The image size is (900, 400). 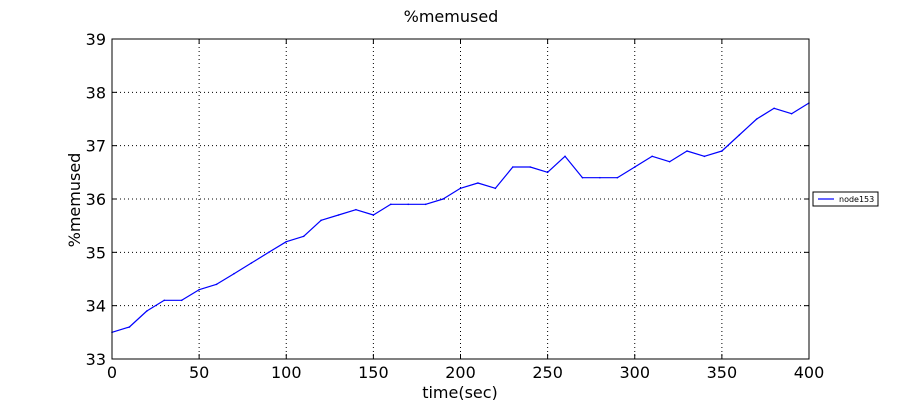 What do you see at coordinates (373, 372) in the screenshot?
I see `x-tick-label: 150` at bounding box center [373, 372].